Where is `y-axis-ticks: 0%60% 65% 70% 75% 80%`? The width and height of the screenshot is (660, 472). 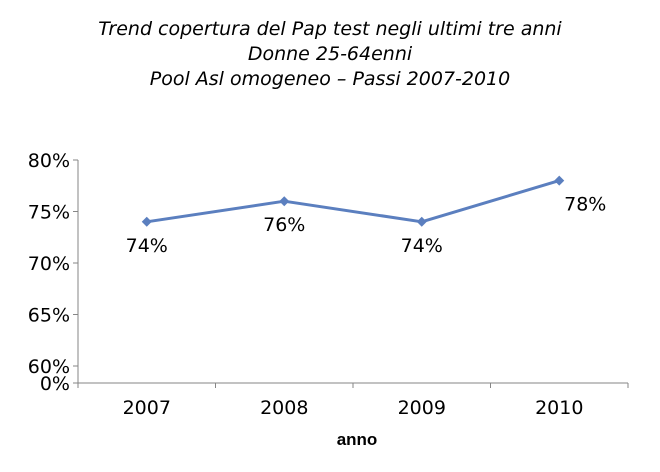
y-axis-ticks: 0%60% 65% 70% 75% 80% is located at coordinates (53, 272).